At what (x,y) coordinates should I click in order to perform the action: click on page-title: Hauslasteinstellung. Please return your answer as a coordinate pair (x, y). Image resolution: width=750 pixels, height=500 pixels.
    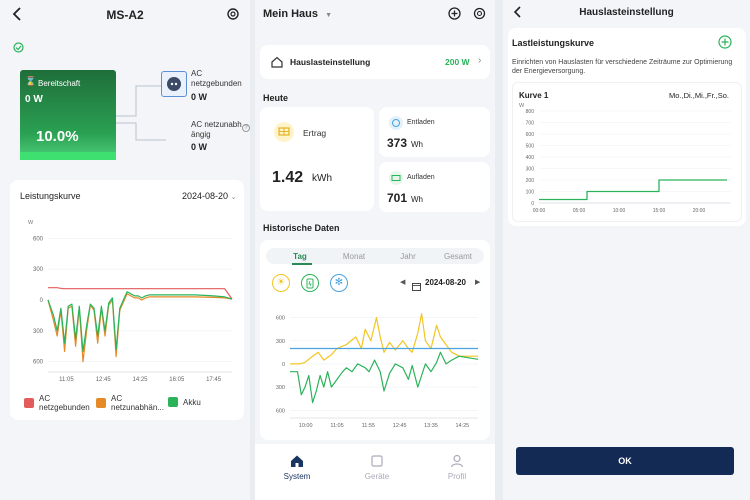
    Looking at the image, I should click on (626, 12).